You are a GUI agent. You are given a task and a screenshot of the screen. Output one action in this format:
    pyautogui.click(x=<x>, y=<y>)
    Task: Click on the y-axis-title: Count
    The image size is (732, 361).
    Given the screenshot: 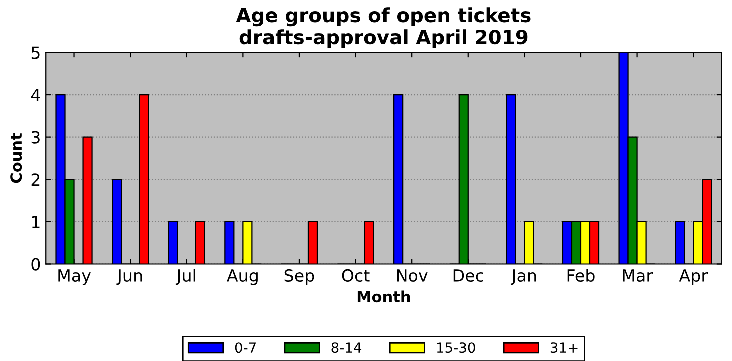 What is the action you would take?
    pyautogui.click(x=16, y=158)
    